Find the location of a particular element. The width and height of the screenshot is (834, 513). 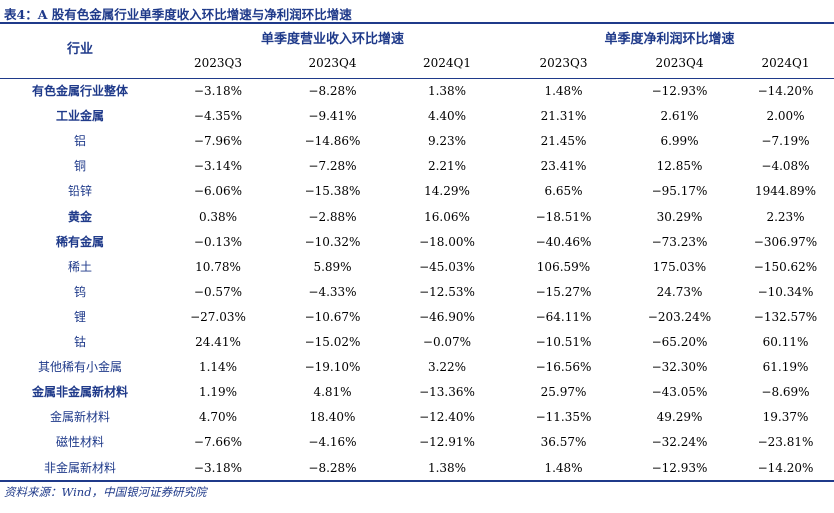

table-cell: −203.24% is located at coordinates (679, 316).